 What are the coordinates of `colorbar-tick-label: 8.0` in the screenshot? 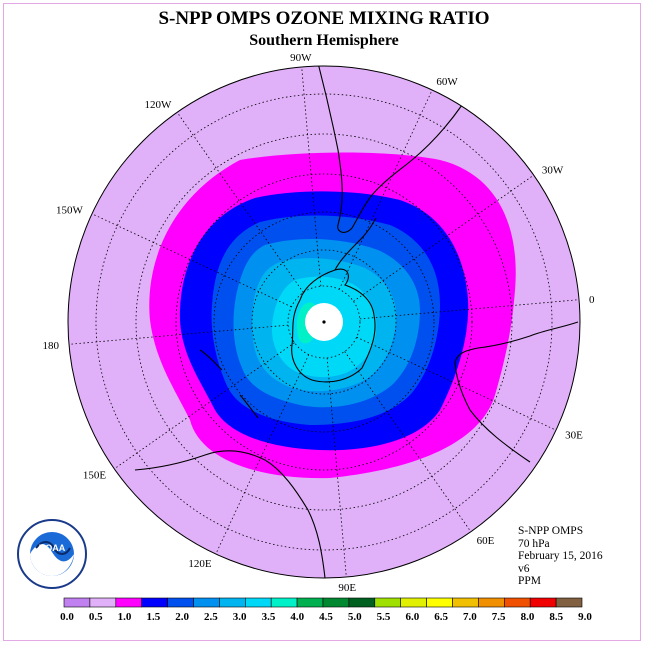 It's located at (528, 617).